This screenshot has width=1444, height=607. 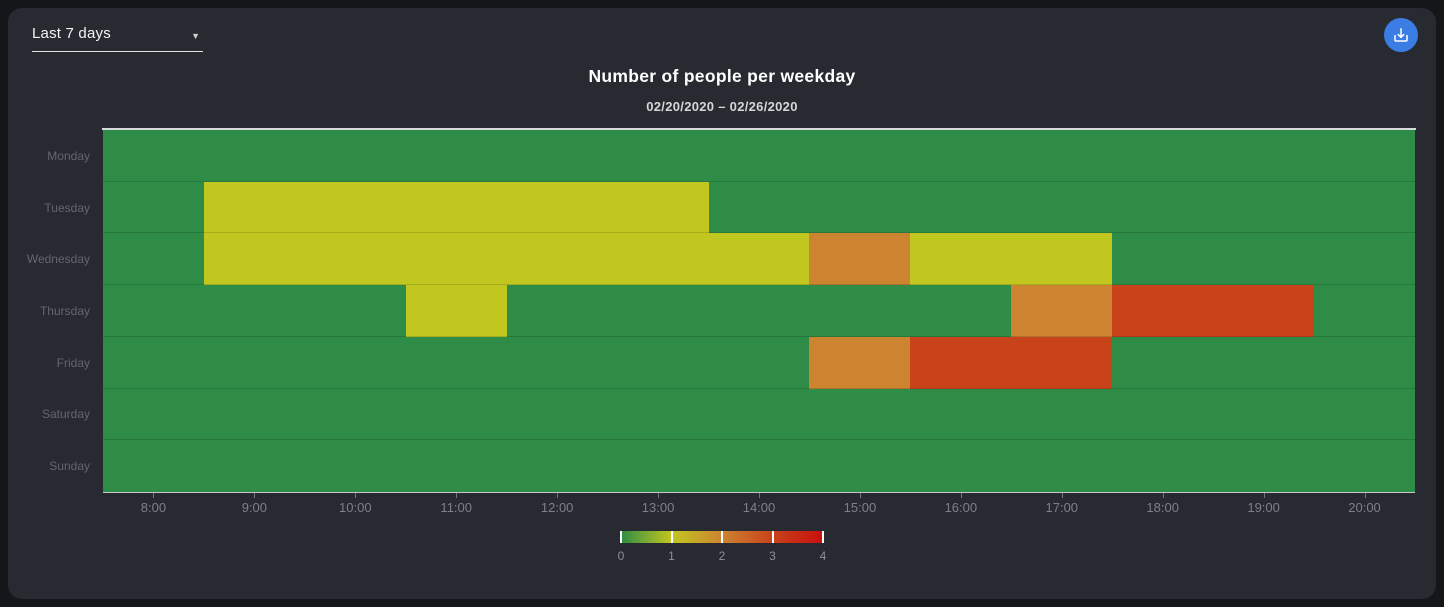 I want to click on x-axis-label: 15:00, so click(x=860, y=507).